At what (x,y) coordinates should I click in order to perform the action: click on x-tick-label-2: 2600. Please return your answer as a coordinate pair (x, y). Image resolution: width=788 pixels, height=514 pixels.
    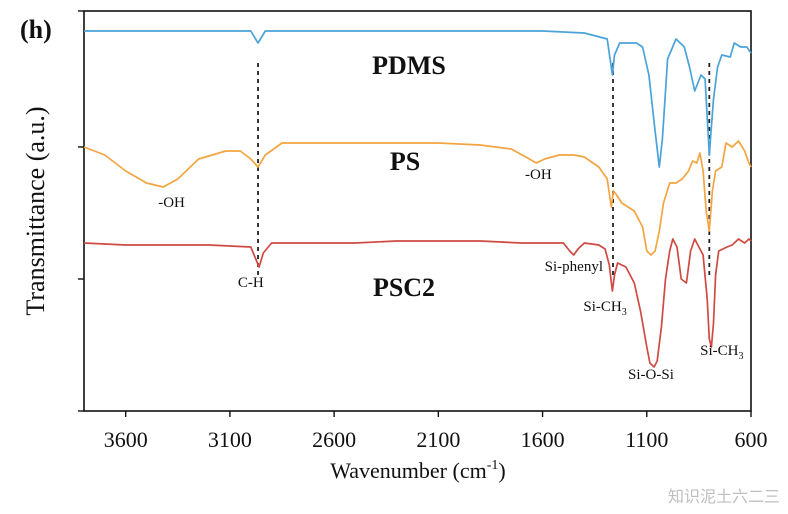
    Looking at the image, I should click on (334, 439).